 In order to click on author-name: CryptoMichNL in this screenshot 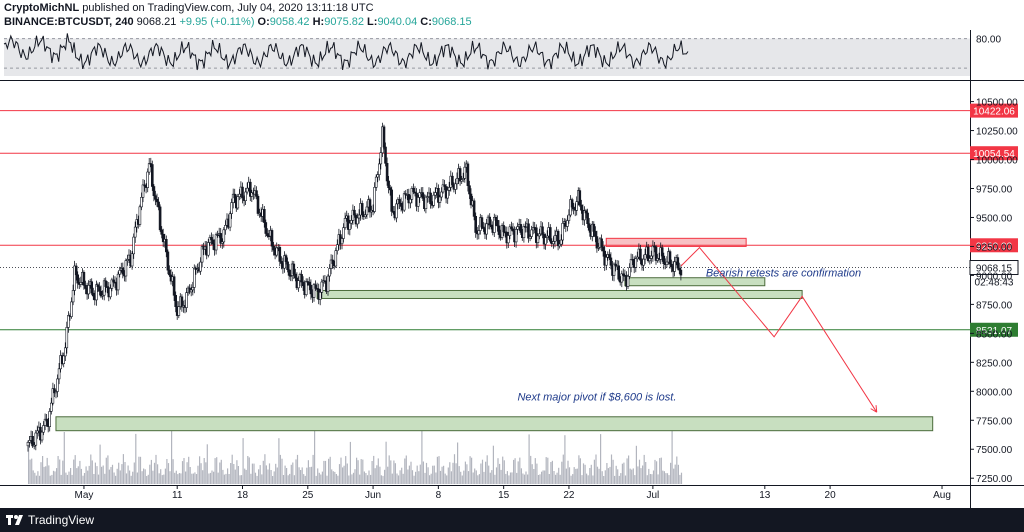, I will do `click(42, 8)`.